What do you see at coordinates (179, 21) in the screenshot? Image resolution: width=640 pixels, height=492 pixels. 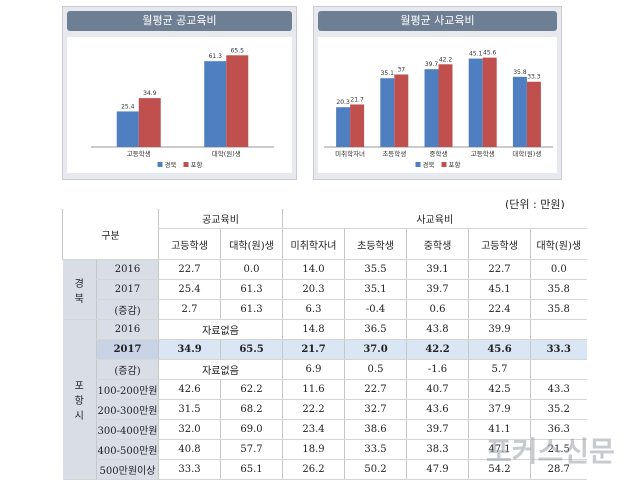 I see `chart-title: 월평균 공교육비` at bounding box center [179, 21].